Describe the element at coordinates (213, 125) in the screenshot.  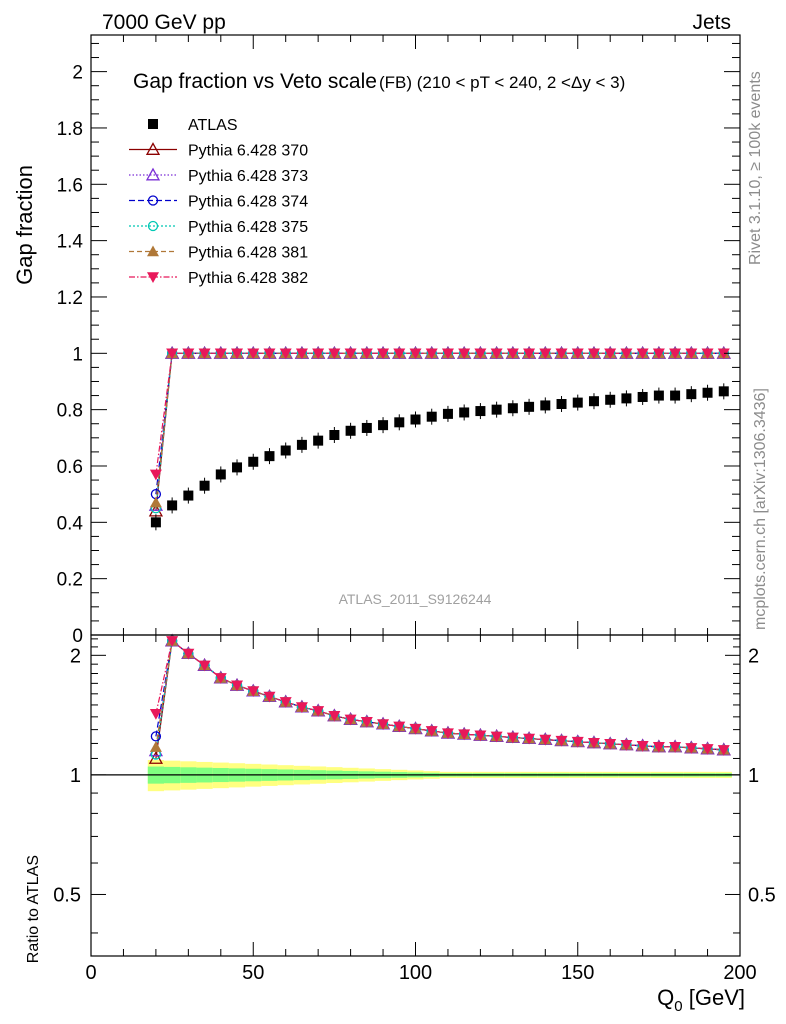
I see `legend-label-data: ATLAS` at that location.